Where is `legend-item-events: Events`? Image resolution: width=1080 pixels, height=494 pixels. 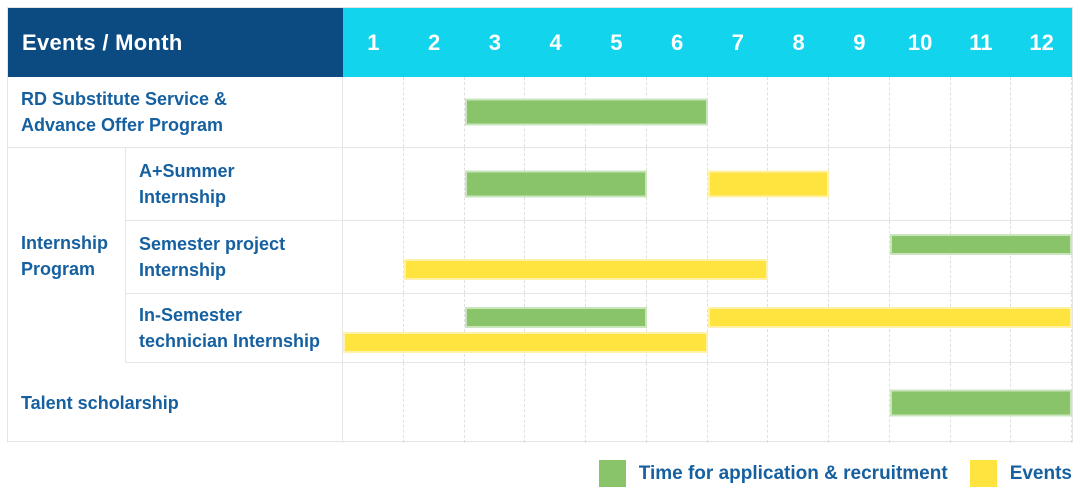
legend-item-events: Events is located at coordinates (1020, 473).